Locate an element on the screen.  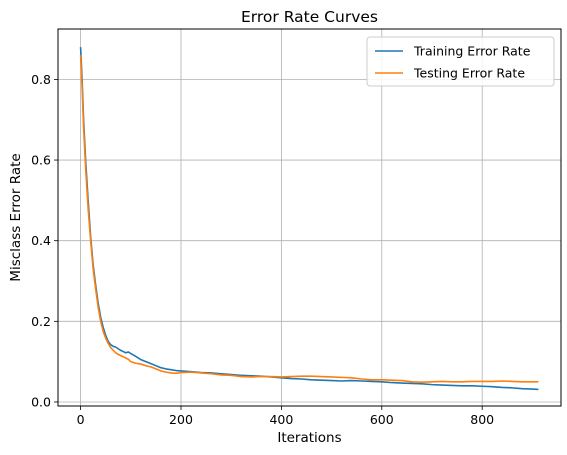
y-tick-label: 0.2 is located at coordinates (41, 321).